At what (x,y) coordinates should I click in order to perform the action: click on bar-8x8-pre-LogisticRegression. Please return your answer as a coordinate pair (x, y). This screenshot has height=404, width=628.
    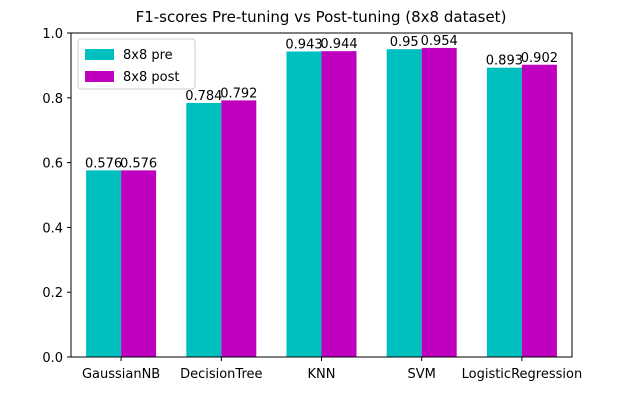
    Looking at the image, I should click on (504, 212).